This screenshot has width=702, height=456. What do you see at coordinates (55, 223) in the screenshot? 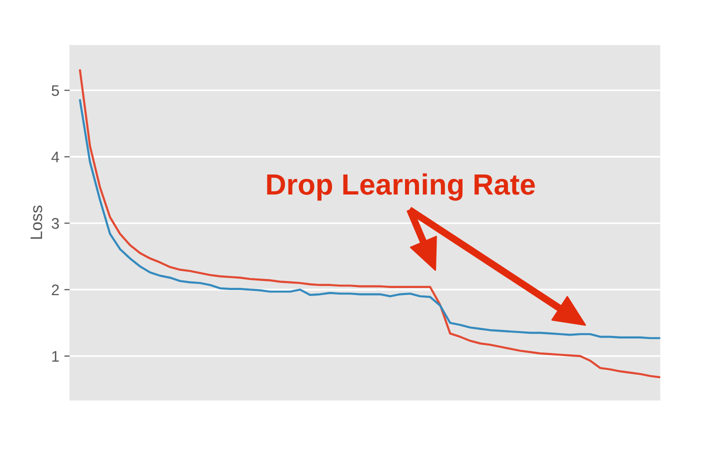
I see `y-tick-label: 3` at bounding box center [55, 223].